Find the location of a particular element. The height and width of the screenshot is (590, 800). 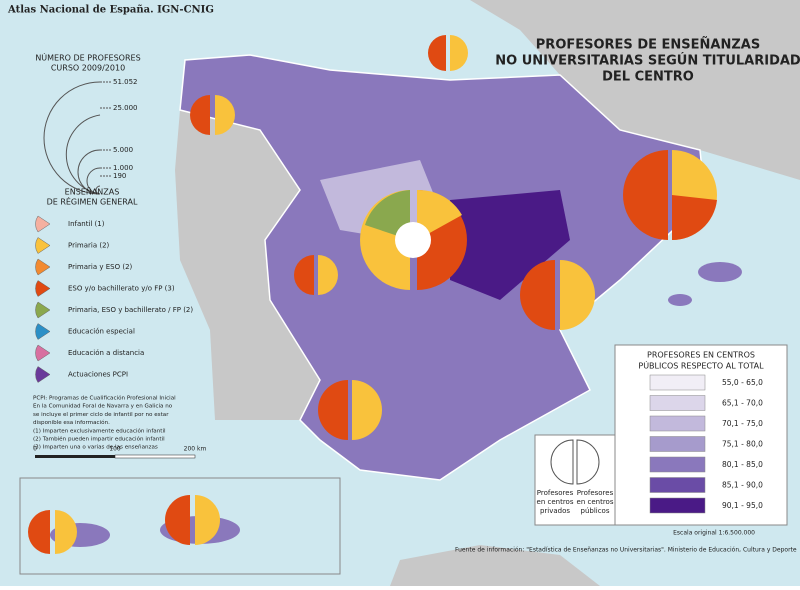

choropleth-title: PÚBLICOS RESPECTO AL TOTAL is located at coordinates (701, 365).